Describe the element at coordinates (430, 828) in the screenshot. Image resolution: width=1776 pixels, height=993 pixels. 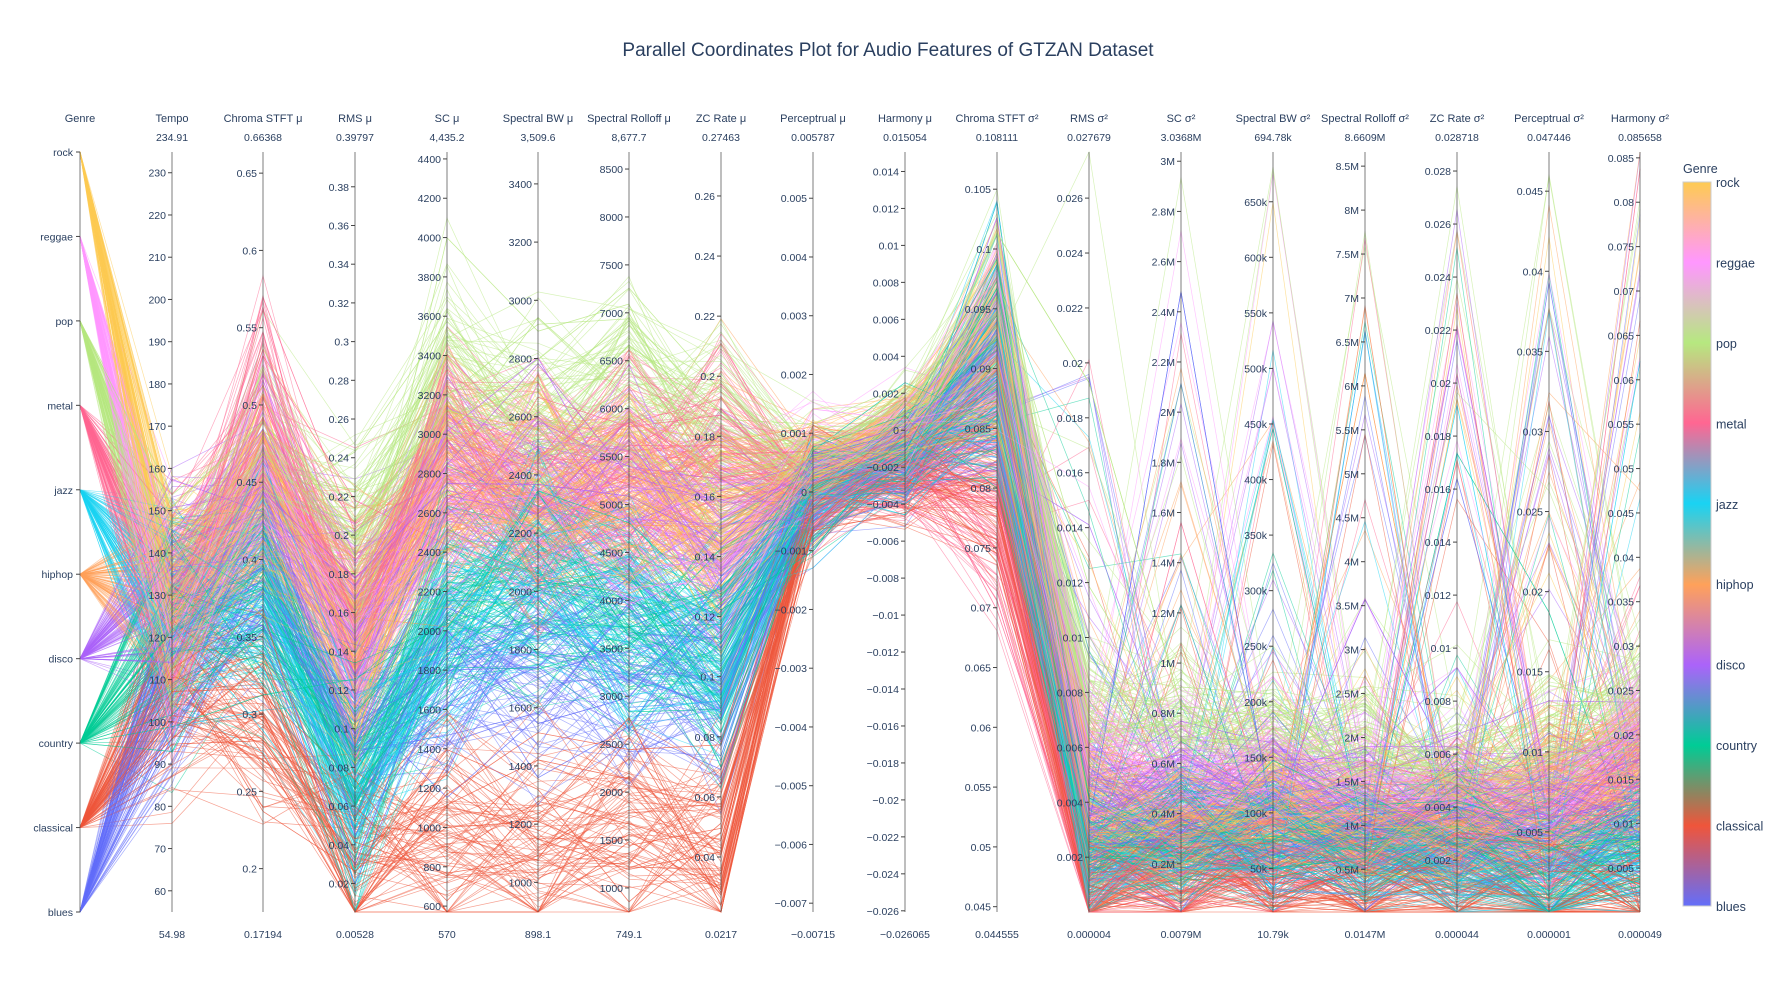
I see `tick-label: 1000` at that location.